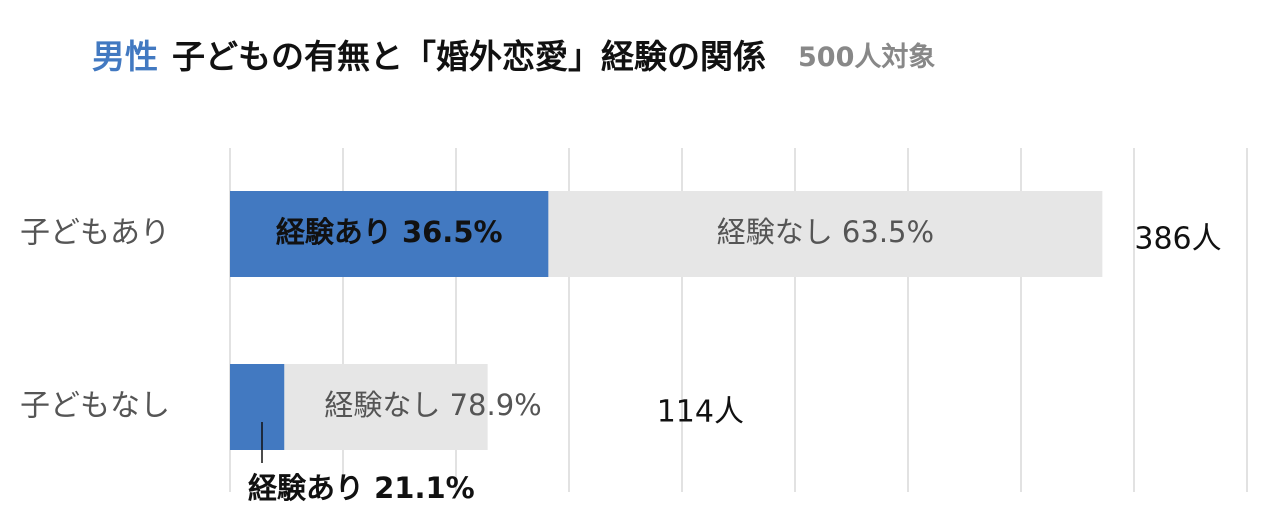  What do you see at coordinates (125, 56) in the screenshot?
I see `title-prefix: 男性` at bounding box center [125, 56].